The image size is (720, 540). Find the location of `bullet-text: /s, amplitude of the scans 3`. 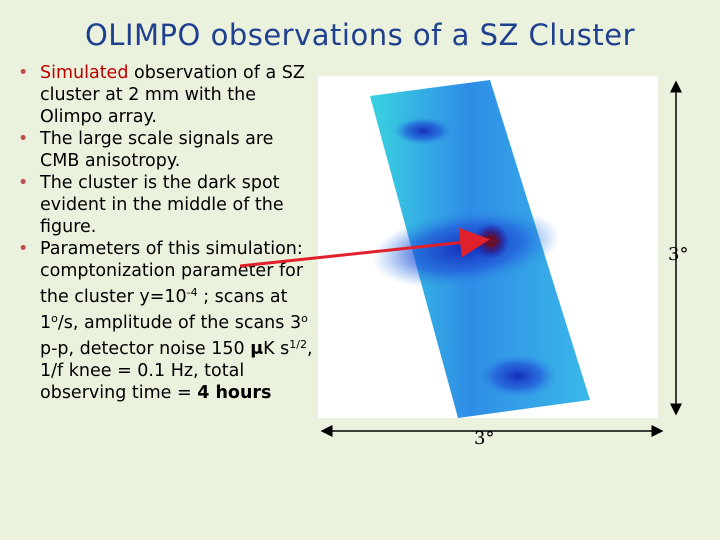

bullet-text: /s, amplitude of the scans 3 is located at coordinates (179, 323).